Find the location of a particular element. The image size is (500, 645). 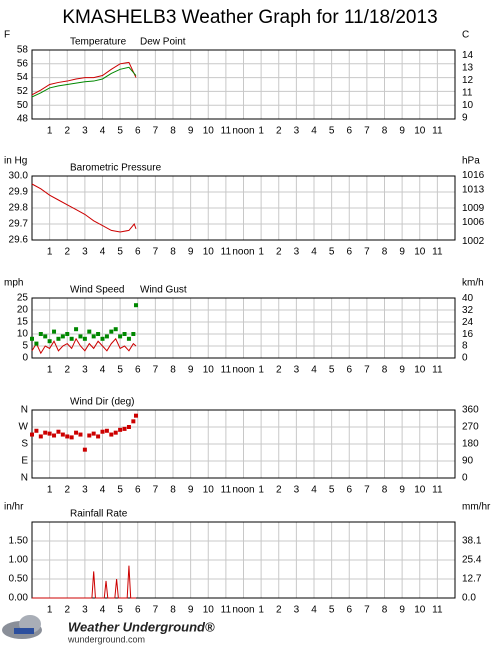

y-axis-label: in/hr is located at coordinates (14, 507).